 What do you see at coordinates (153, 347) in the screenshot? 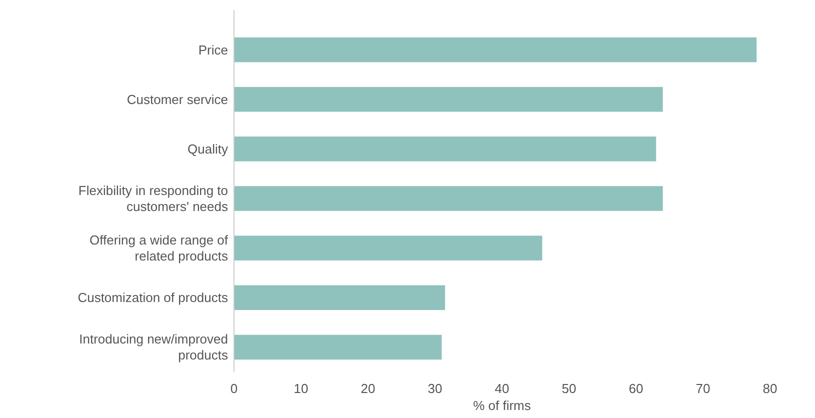
I see `y-tick-label: Introducing new/improved products` at bounding box center [153, 347].